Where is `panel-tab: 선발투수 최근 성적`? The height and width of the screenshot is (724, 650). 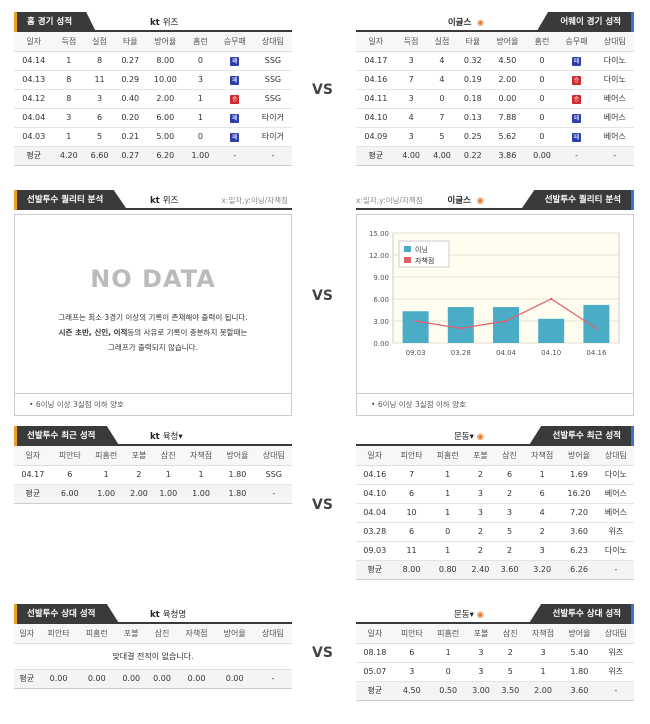
panel-tab: 선발투수 최근 성적 is located at coordinates (581, 436).